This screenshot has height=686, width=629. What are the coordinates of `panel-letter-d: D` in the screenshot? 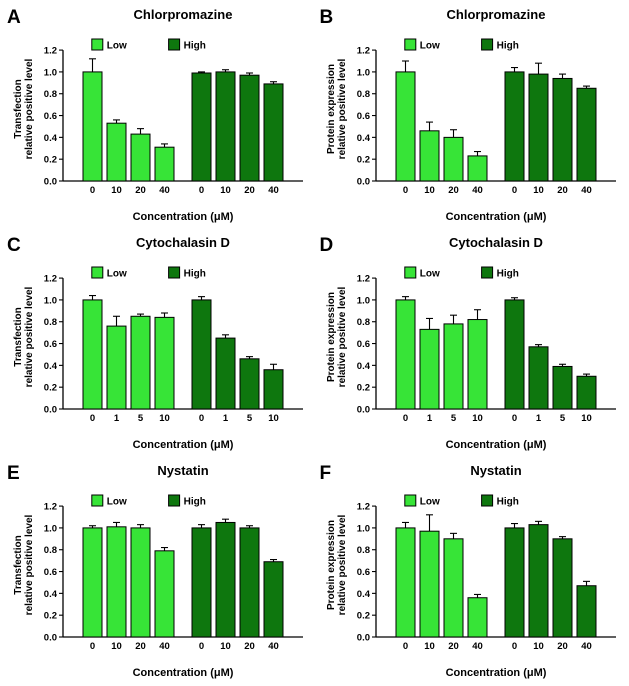 It's located at (326, 245).